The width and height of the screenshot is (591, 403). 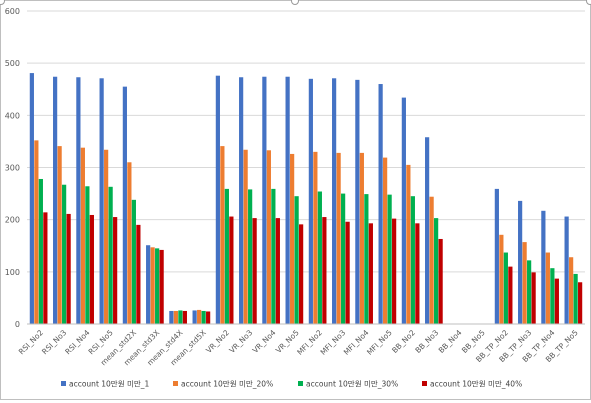 I want to click on legend-label: account 10만원 미만_30%, so click(x=352, y=384).